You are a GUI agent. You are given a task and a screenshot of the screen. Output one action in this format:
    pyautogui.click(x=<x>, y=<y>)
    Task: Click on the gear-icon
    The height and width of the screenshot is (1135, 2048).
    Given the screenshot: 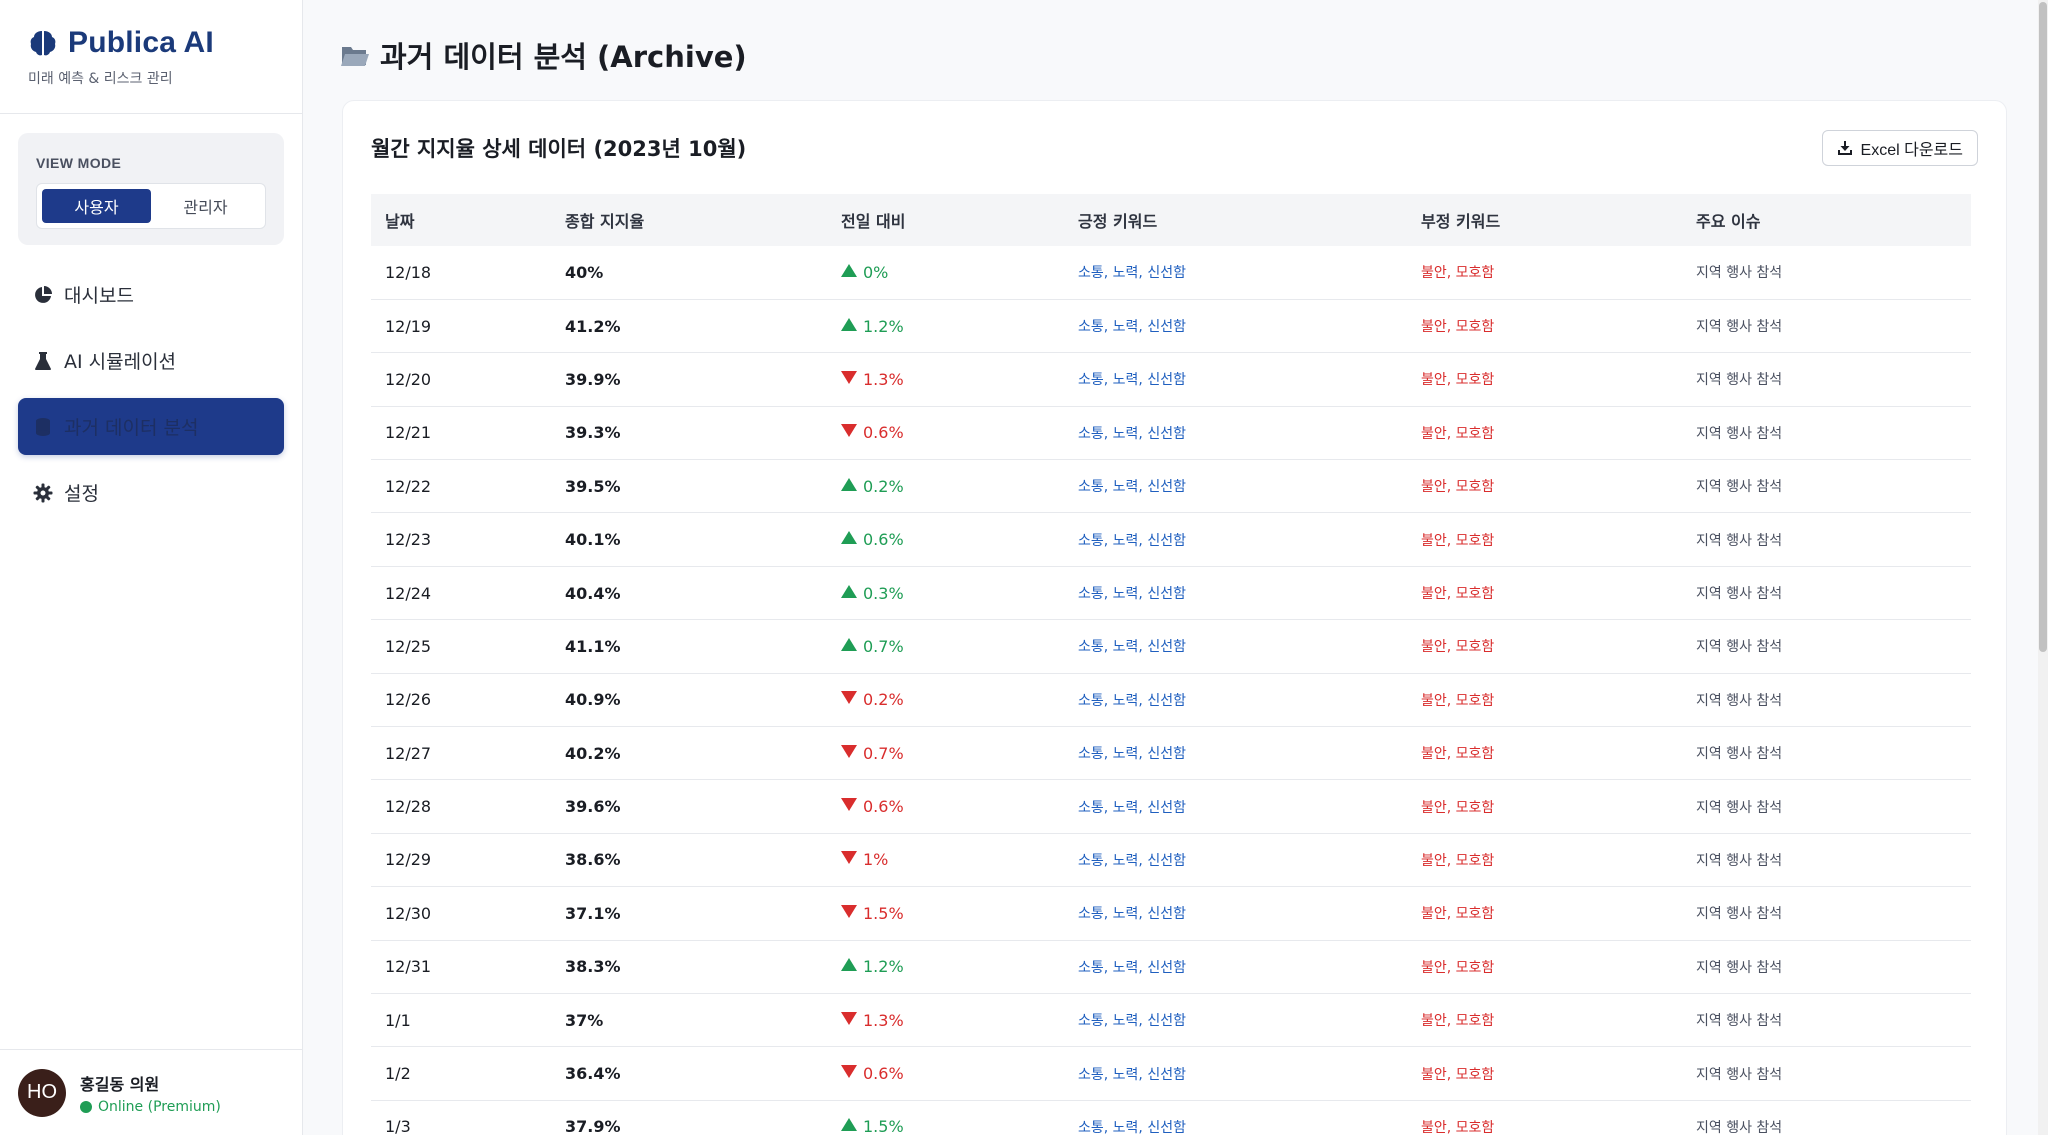 What is the action you would take?
    pyautogui.click(x=43, y=493)
    